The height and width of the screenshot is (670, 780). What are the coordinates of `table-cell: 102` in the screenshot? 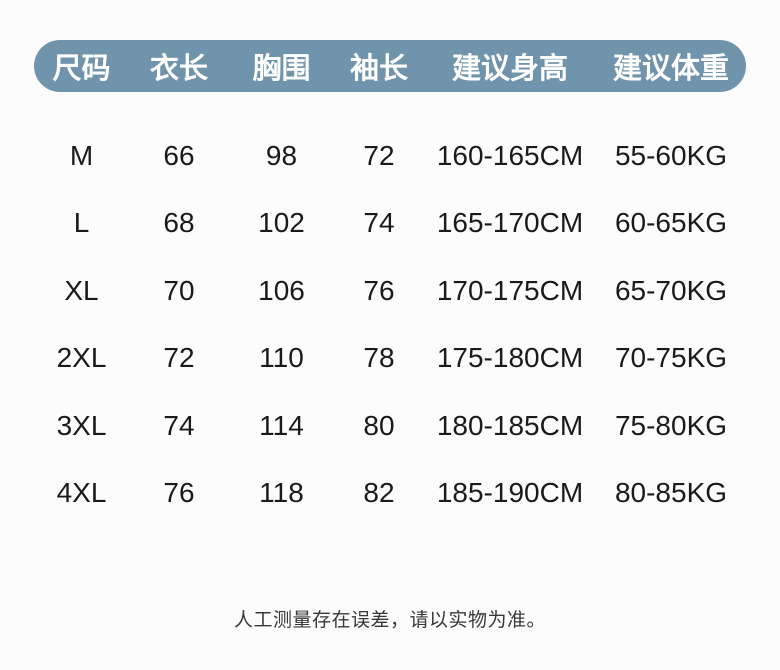 It's located at (281, 223).